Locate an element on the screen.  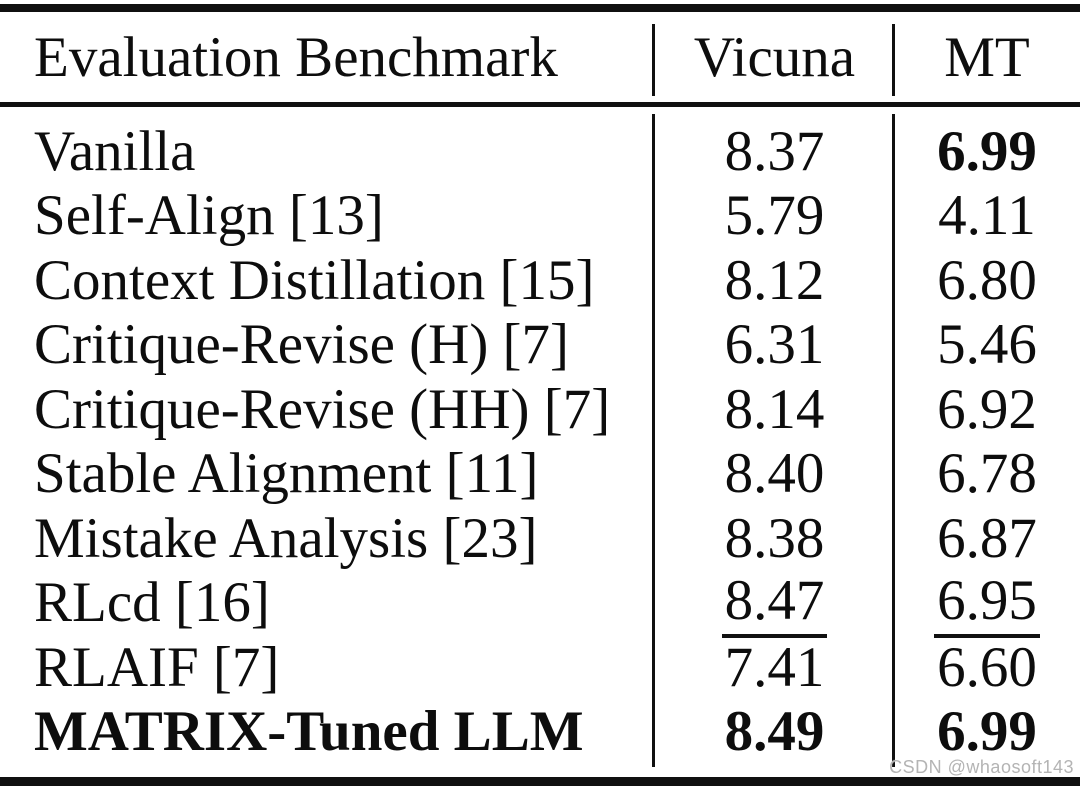
mt-score-cell: 5.46 is located at coordinates (987, 344).